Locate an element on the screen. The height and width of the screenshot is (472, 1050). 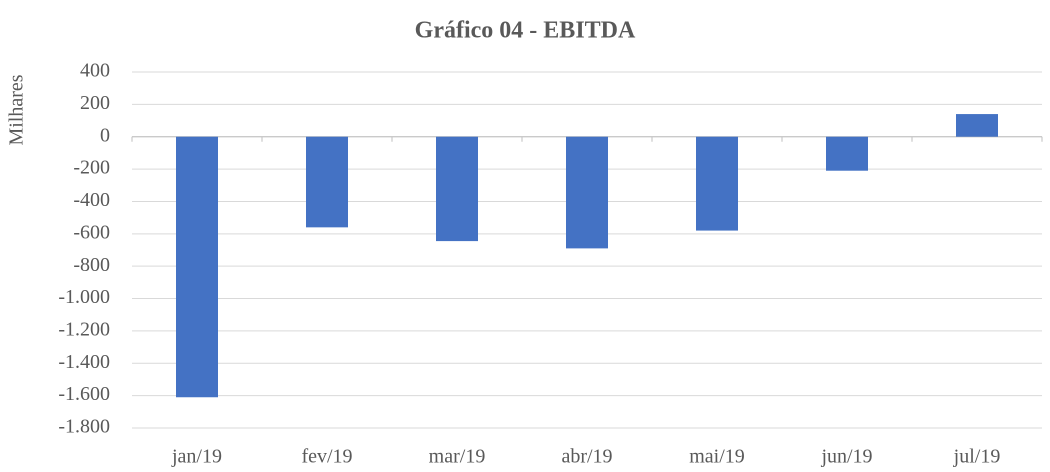
x-tick-label: fev/19 is located at coordinates (326, 457).